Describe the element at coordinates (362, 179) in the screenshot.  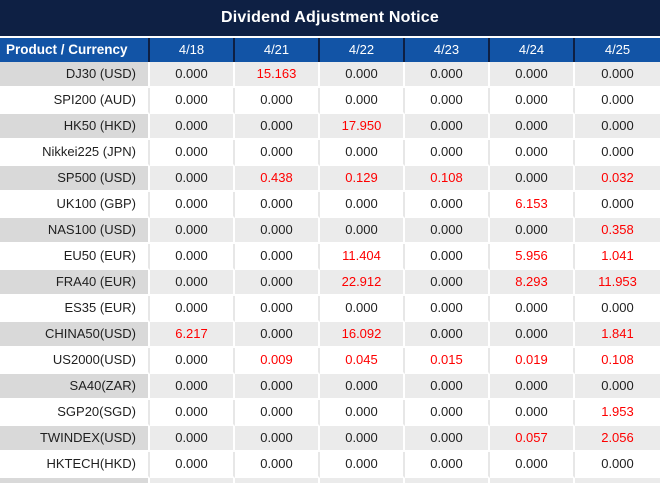
I see `value-cell: 0.129` at that location.